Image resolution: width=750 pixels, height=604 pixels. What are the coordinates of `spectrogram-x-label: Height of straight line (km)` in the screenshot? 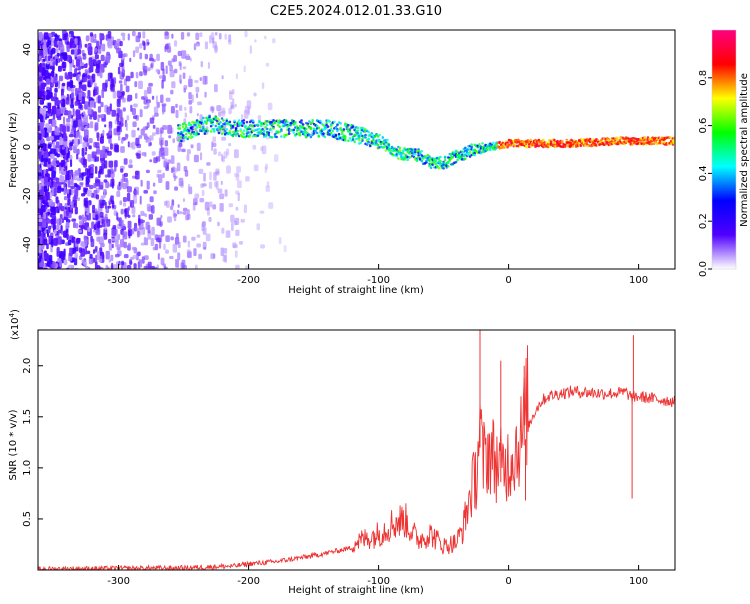 It's located at (356, 290).